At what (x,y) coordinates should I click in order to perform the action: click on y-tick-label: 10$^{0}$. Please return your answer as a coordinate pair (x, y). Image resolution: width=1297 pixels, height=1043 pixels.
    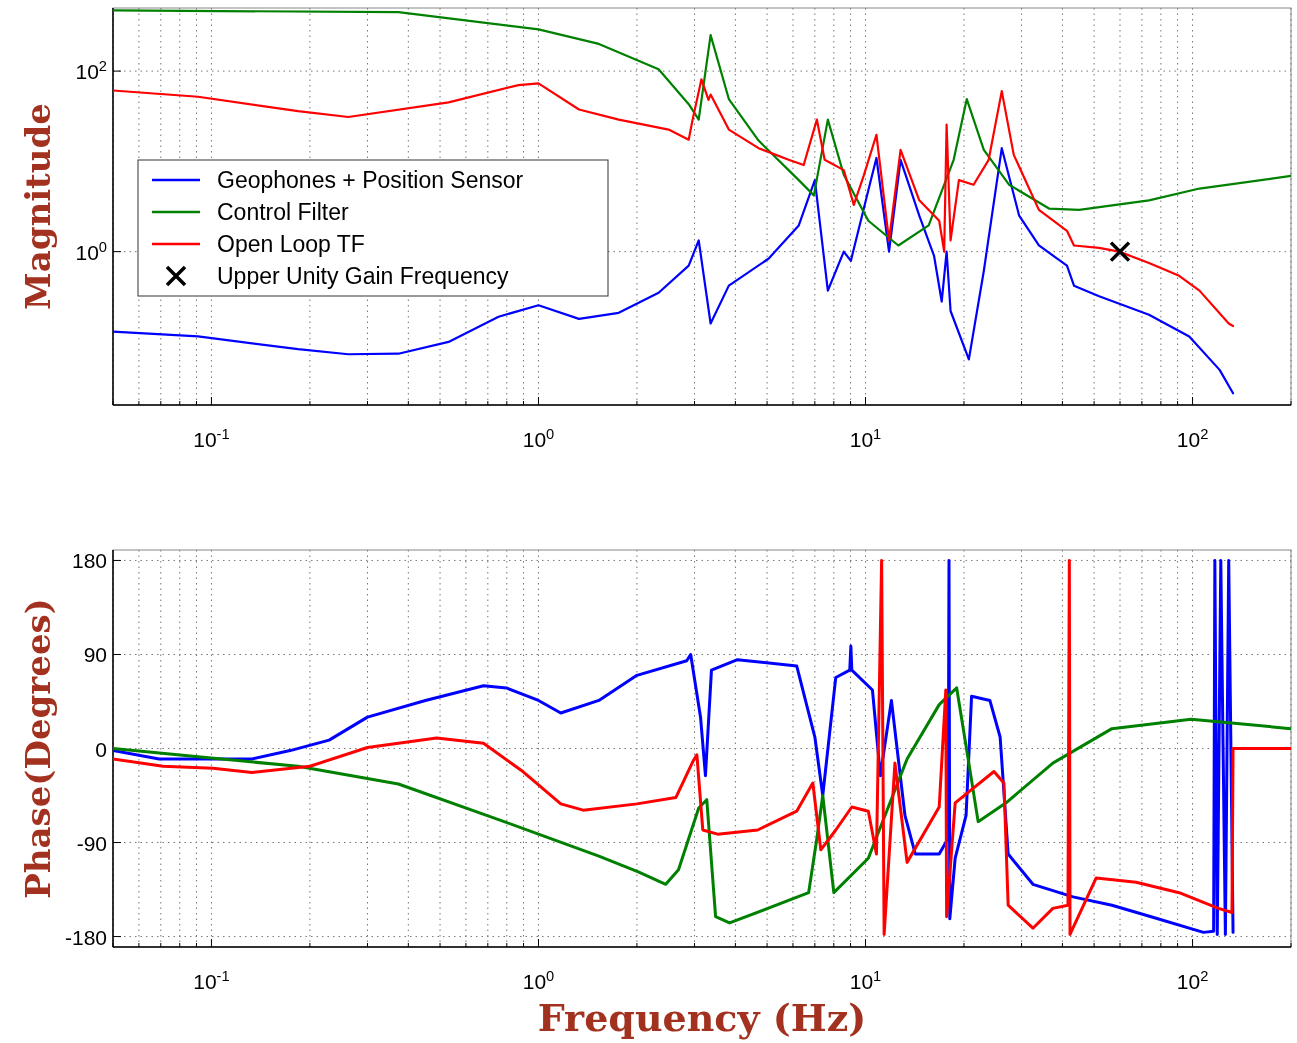
    Looking at the image, I should click on (91, 251).